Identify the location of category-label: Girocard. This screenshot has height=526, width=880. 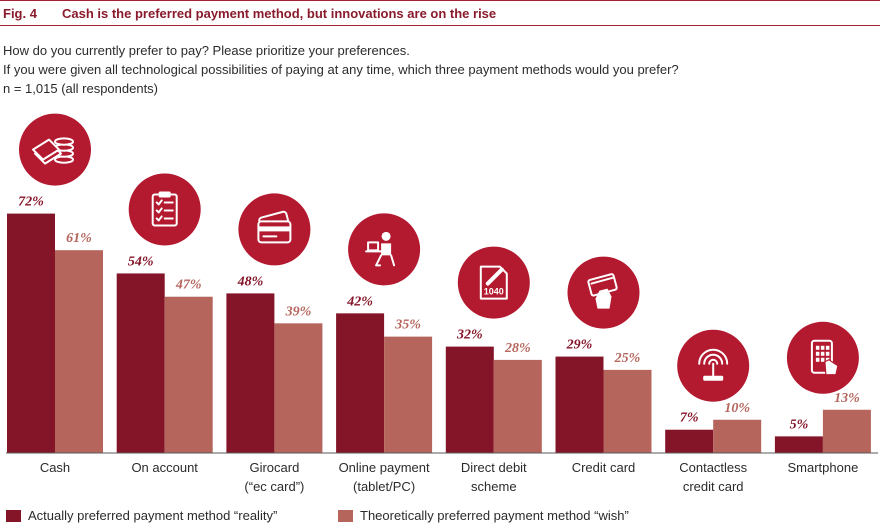
(274, 467).